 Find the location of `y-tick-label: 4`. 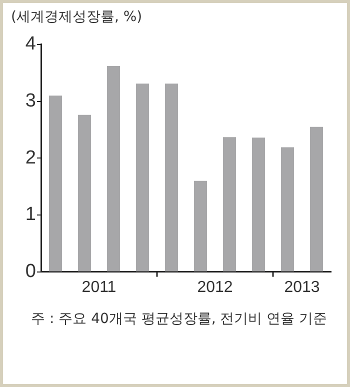

y-tick-label: 4 is located at coordinates (30, 44).